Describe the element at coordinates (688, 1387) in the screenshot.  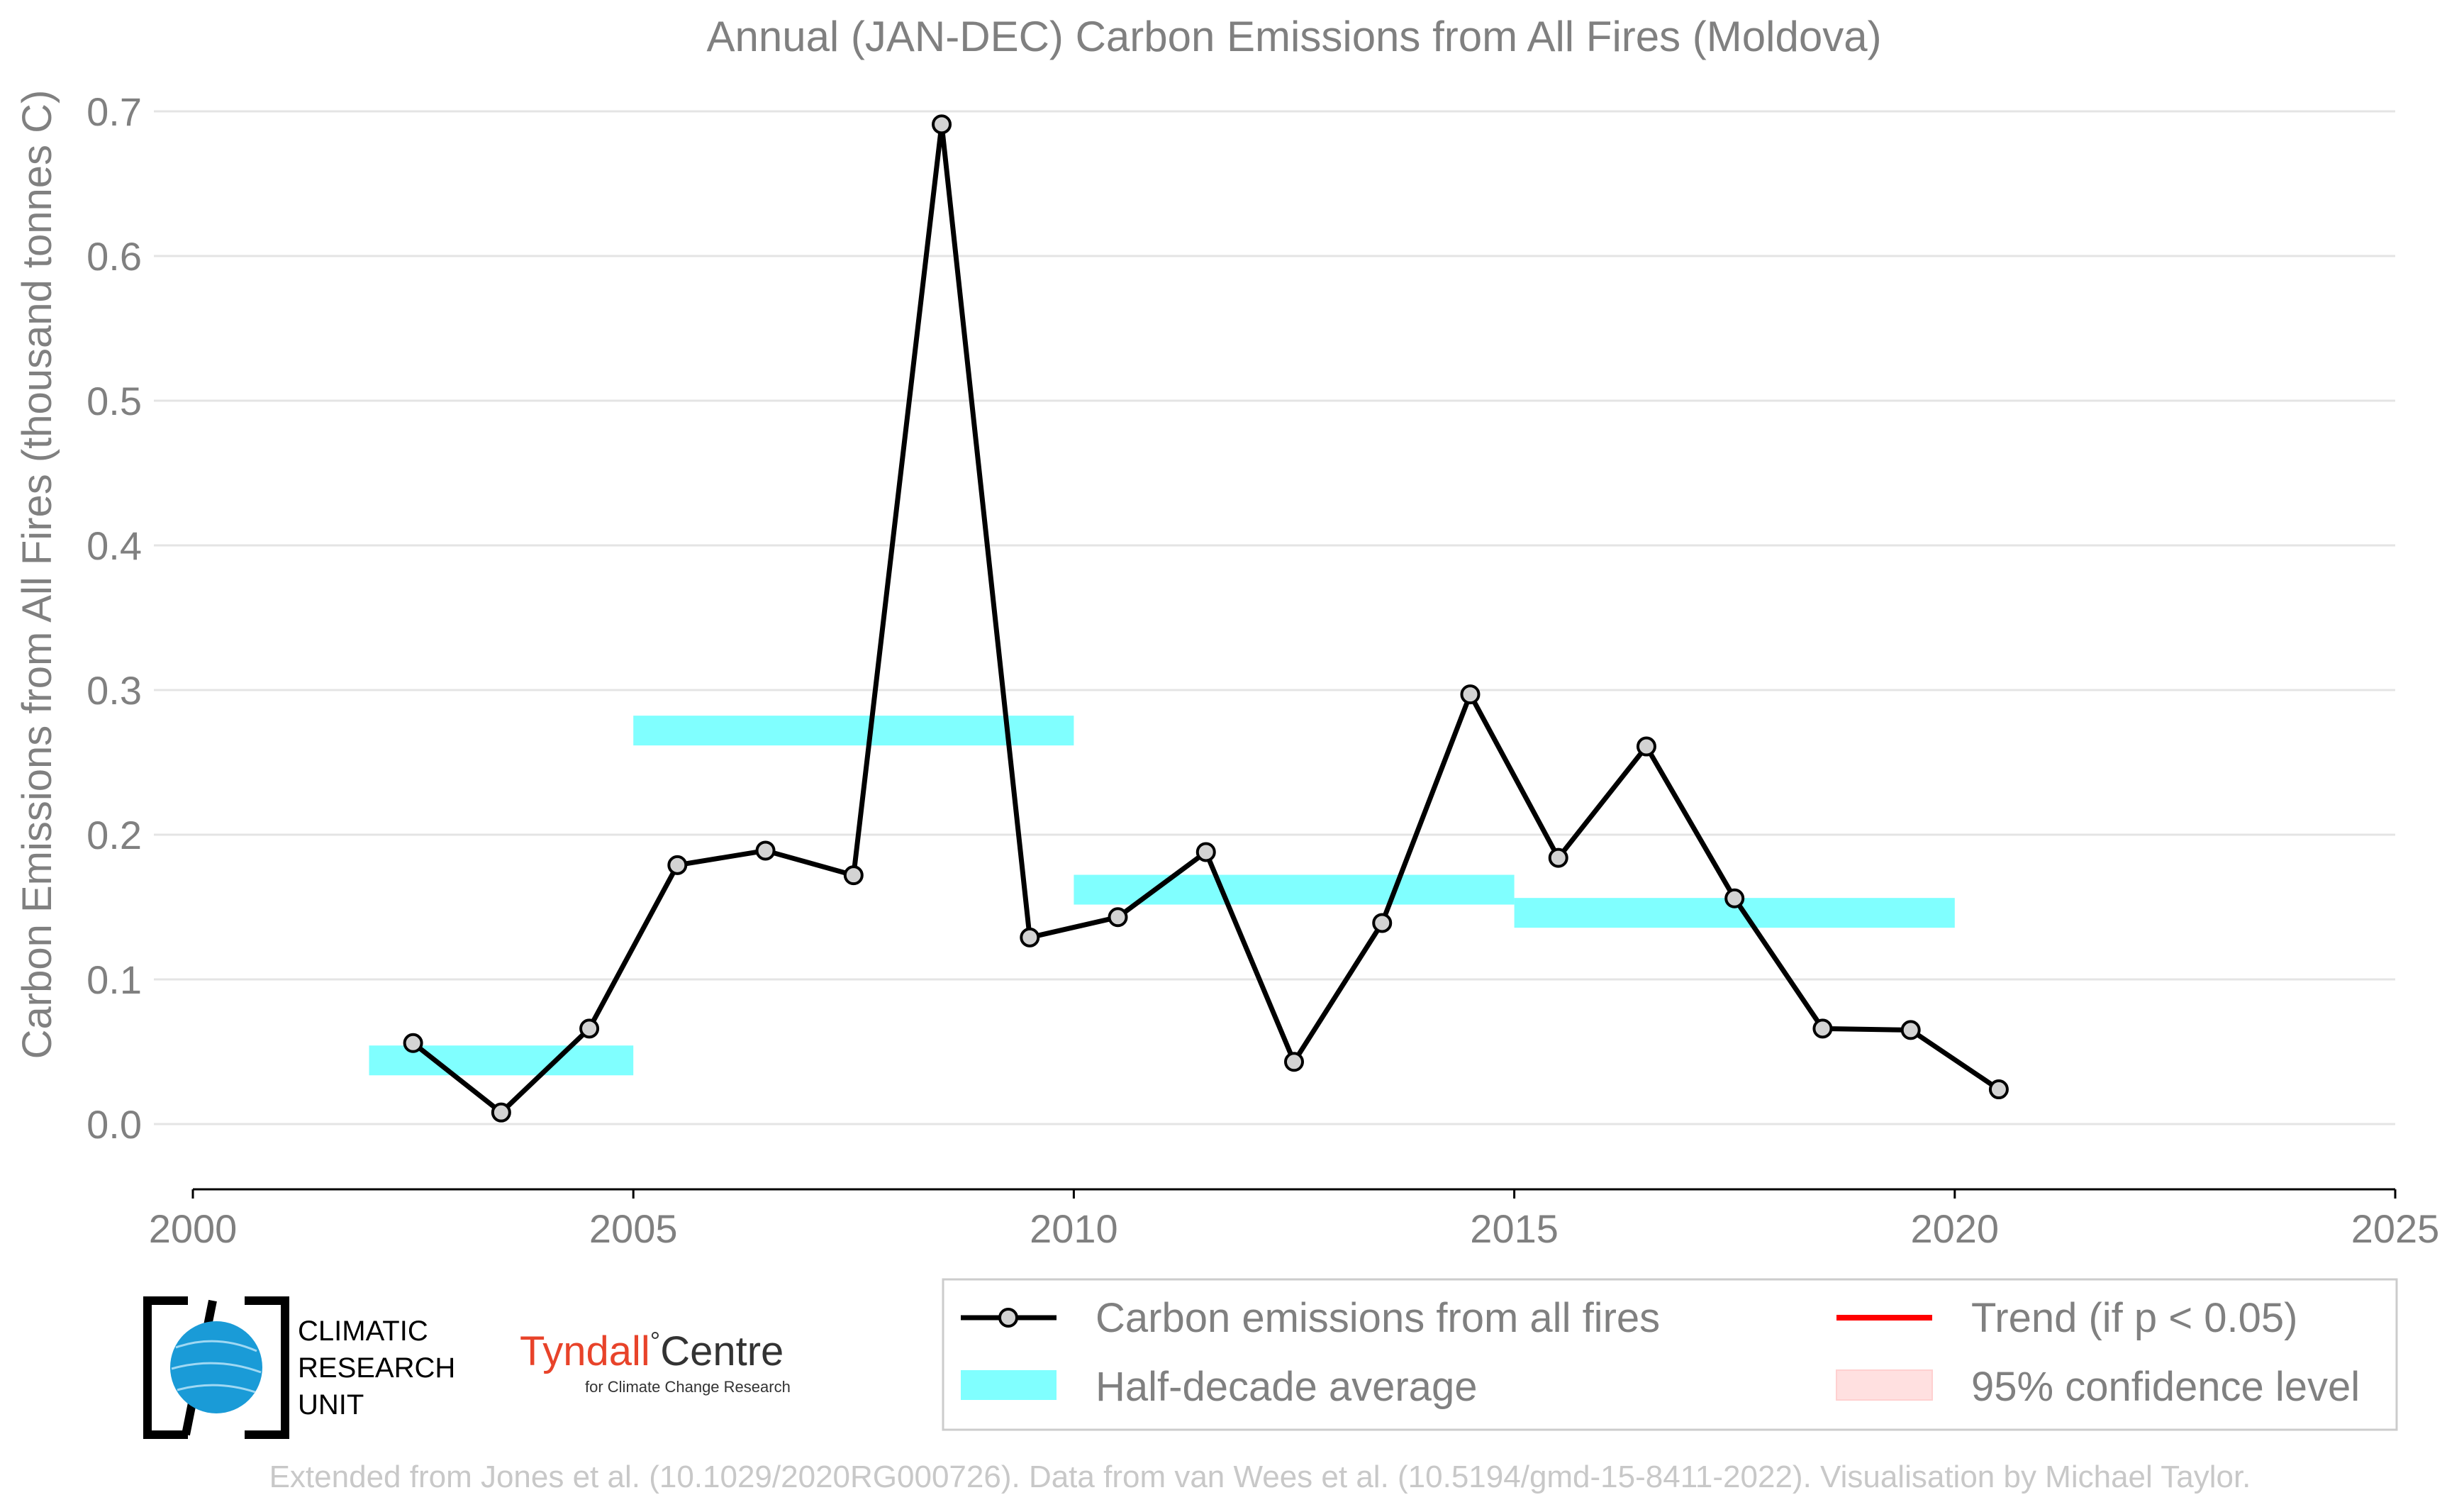
I see `tyndall-logo-subtitle: for Climate Change Research` at that location.